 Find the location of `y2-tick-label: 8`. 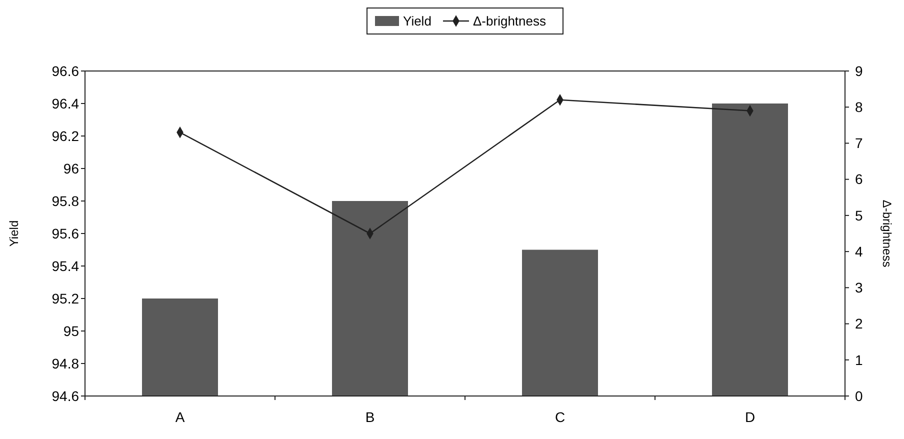

y2-tick-label: 8 is located at coordinates (859, 107).